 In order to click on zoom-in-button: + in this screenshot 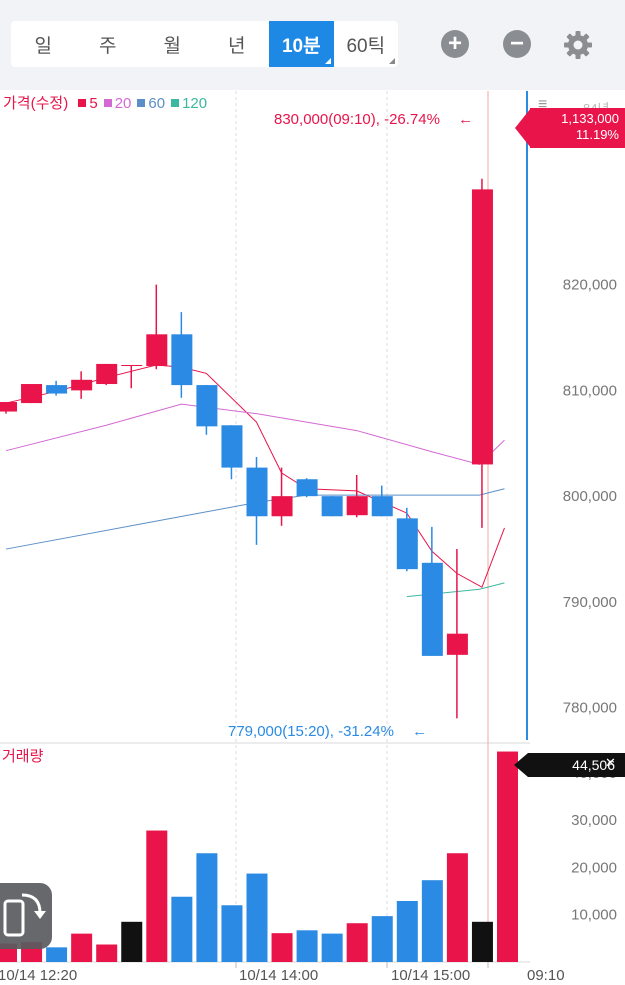, I will do `click(455, 44)`.